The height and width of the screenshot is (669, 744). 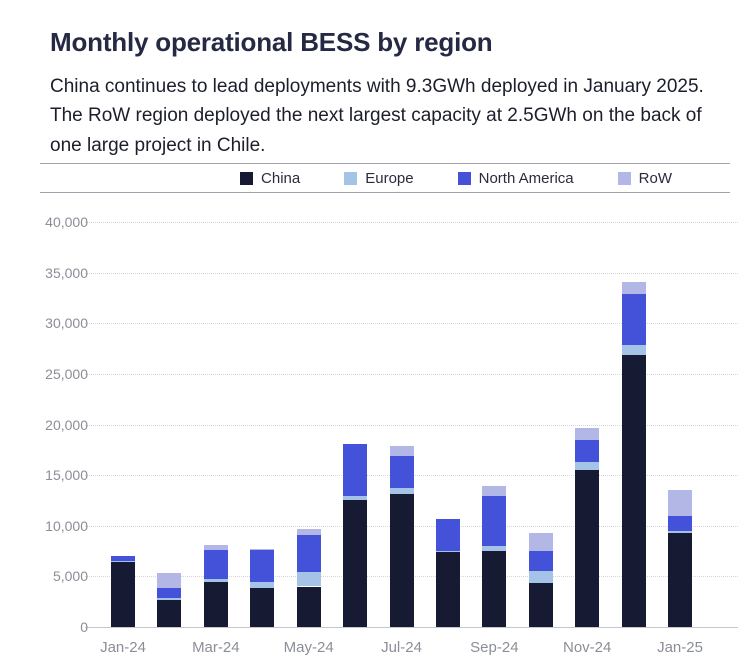 What do you see at coordinates (123, 558) in the screenshot?
I see `bar-segment-jan-24-north-america` at bounding box center [123, 558].